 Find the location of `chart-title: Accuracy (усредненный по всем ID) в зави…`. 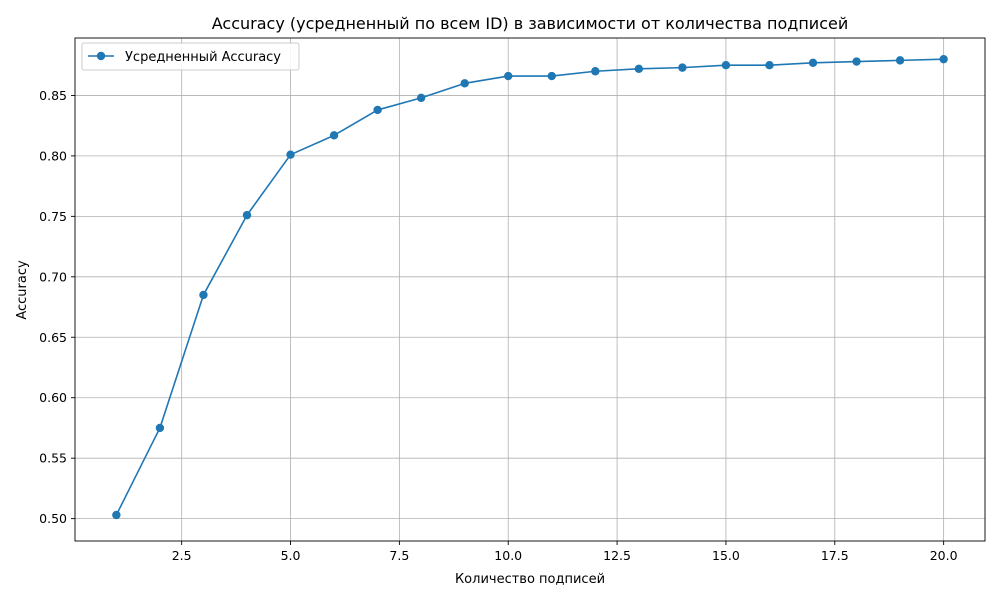

chart-title: Accuracy (усредненный по всем ID) в зави… is located at coordinates (530, 23).